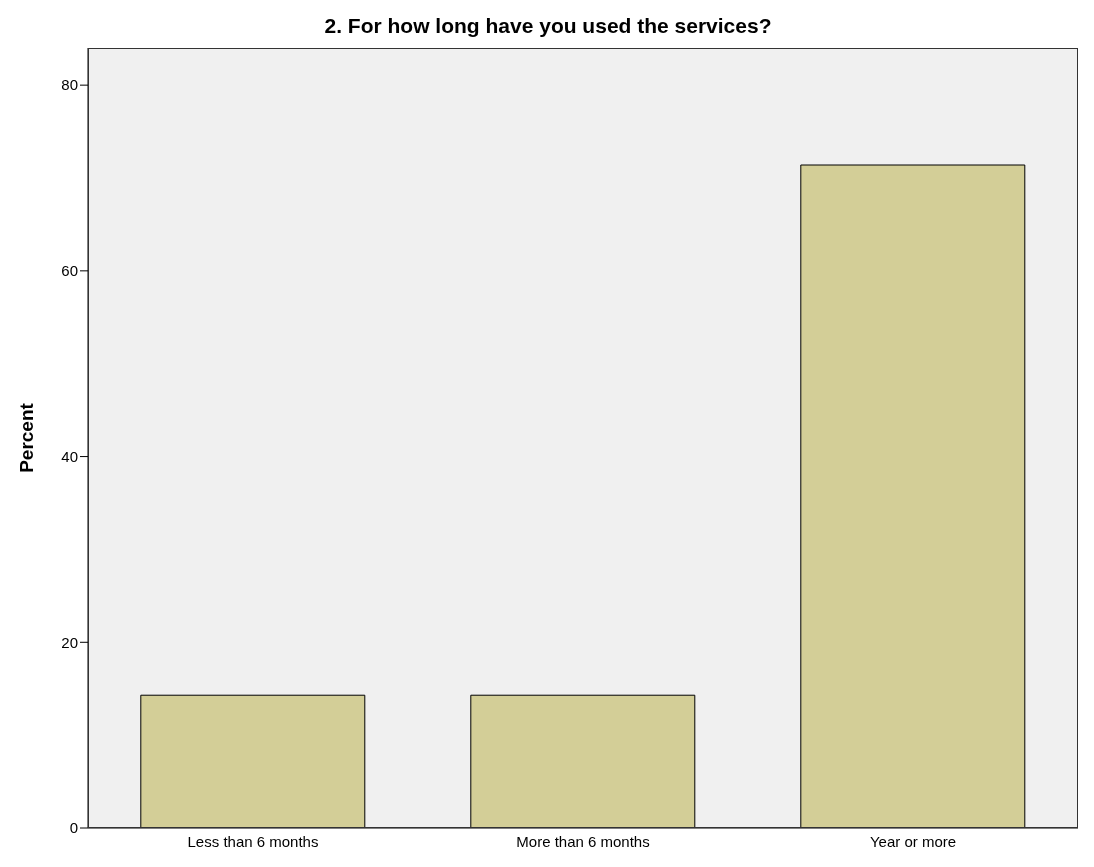 The image size is (1094, 867). I want to click on x-tick-label: More than 6 months, so click(583, 841).